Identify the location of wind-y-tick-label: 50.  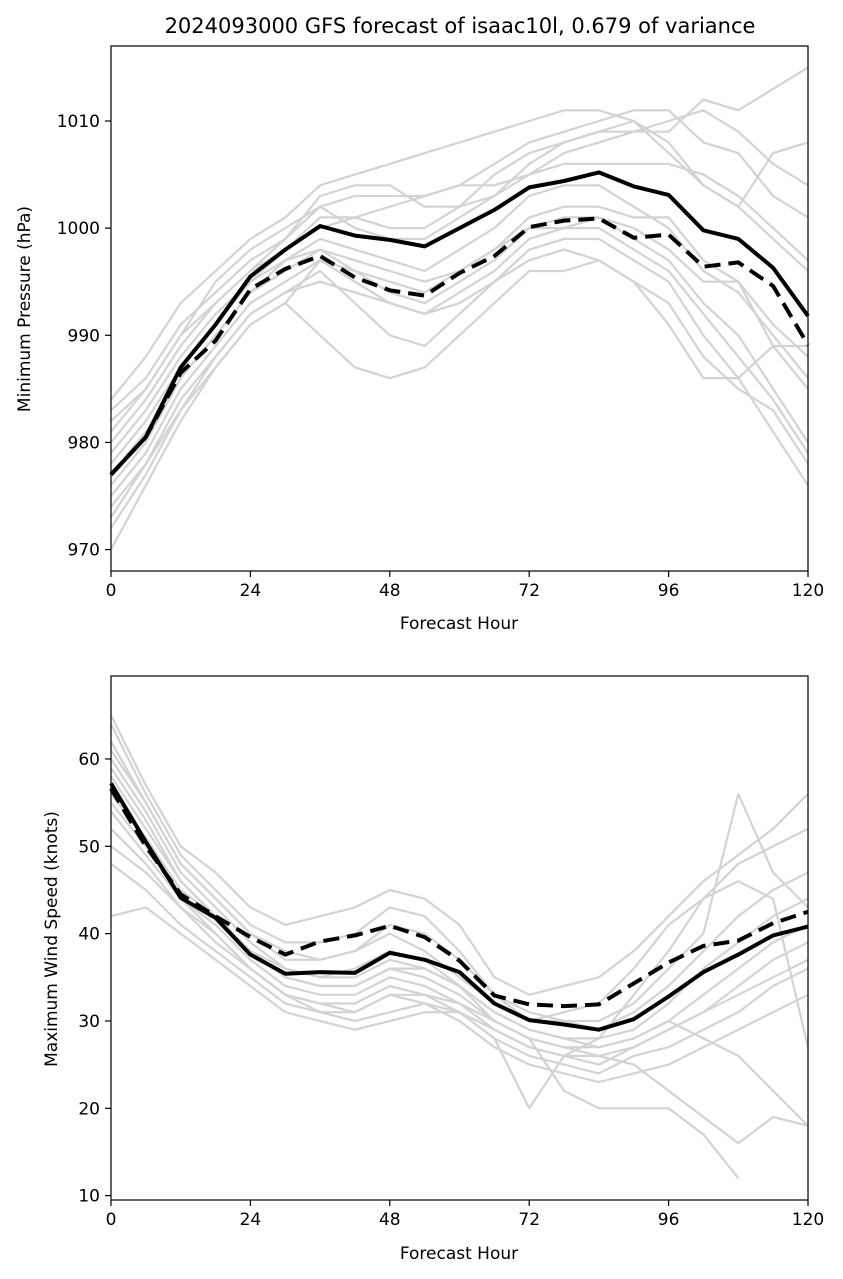
(89, 847).